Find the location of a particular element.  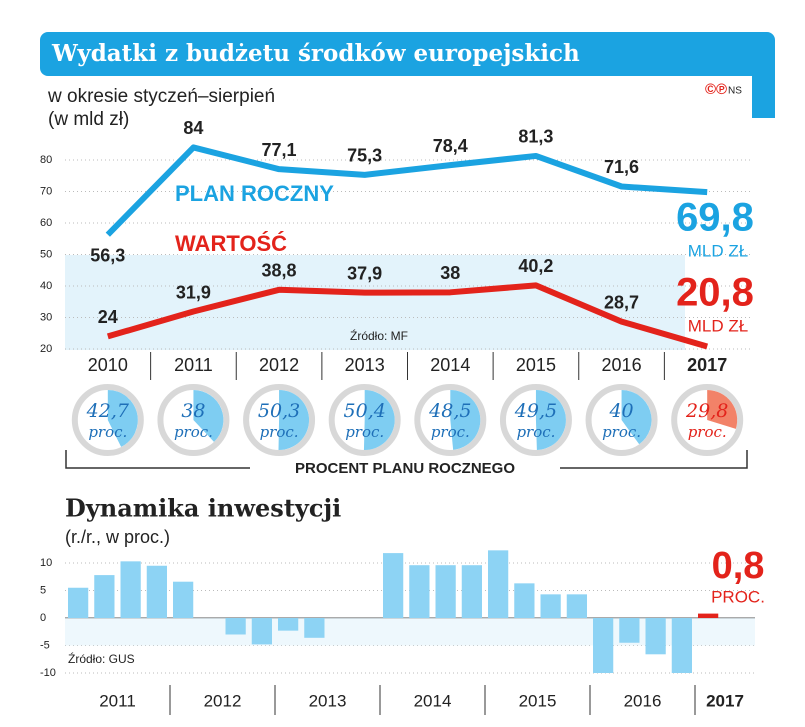

y-tick-label: 70 is located at coordinates (46, 191).